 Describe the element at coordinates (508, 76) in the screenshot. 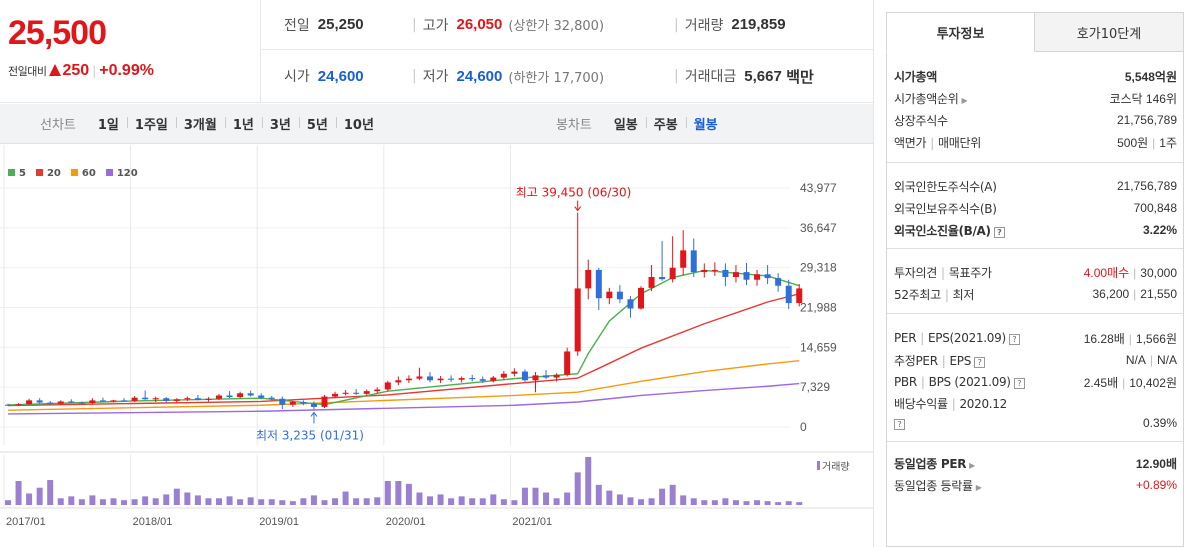

I see `low-price: | 저가 24,600 (하한가 17,700)` at that location.